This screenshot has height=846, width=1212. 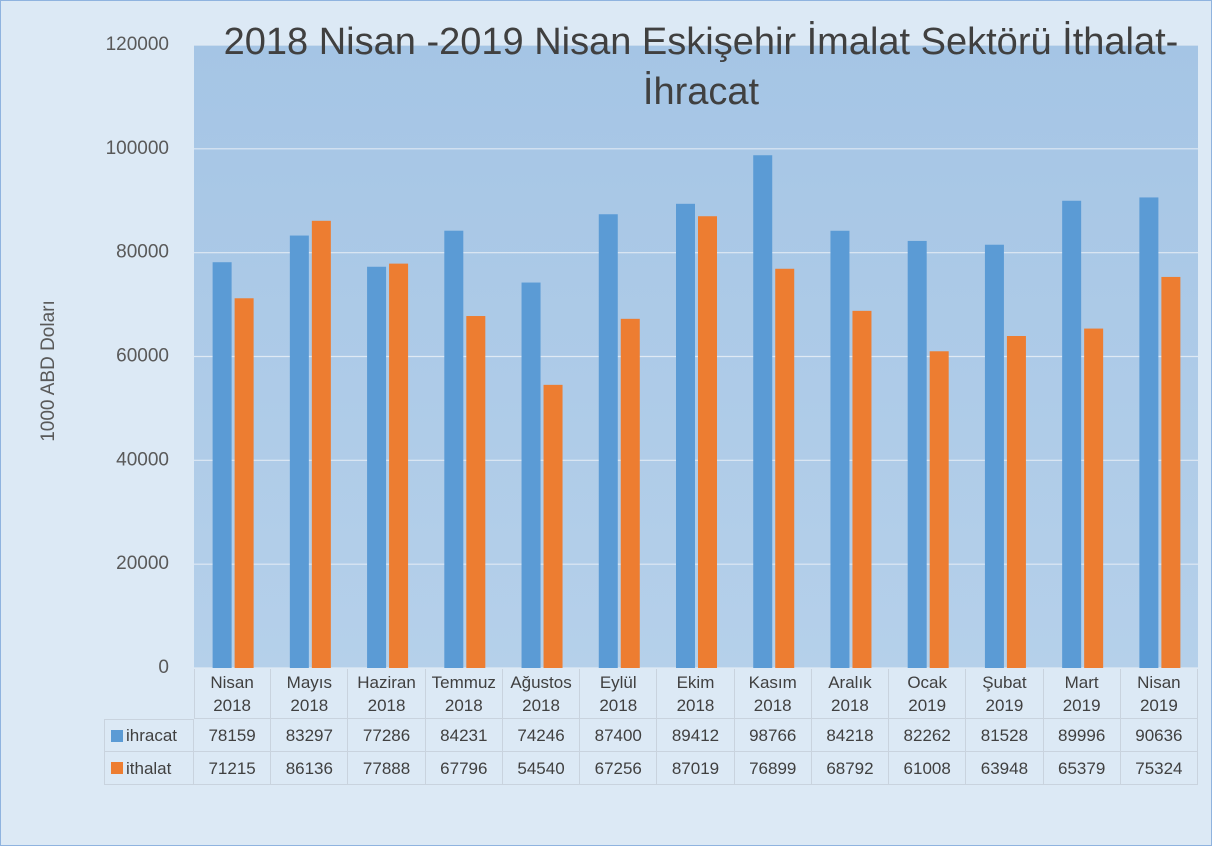 I want to click on x-tick-label: Ağustos 2018, so click(x=541, y=694).